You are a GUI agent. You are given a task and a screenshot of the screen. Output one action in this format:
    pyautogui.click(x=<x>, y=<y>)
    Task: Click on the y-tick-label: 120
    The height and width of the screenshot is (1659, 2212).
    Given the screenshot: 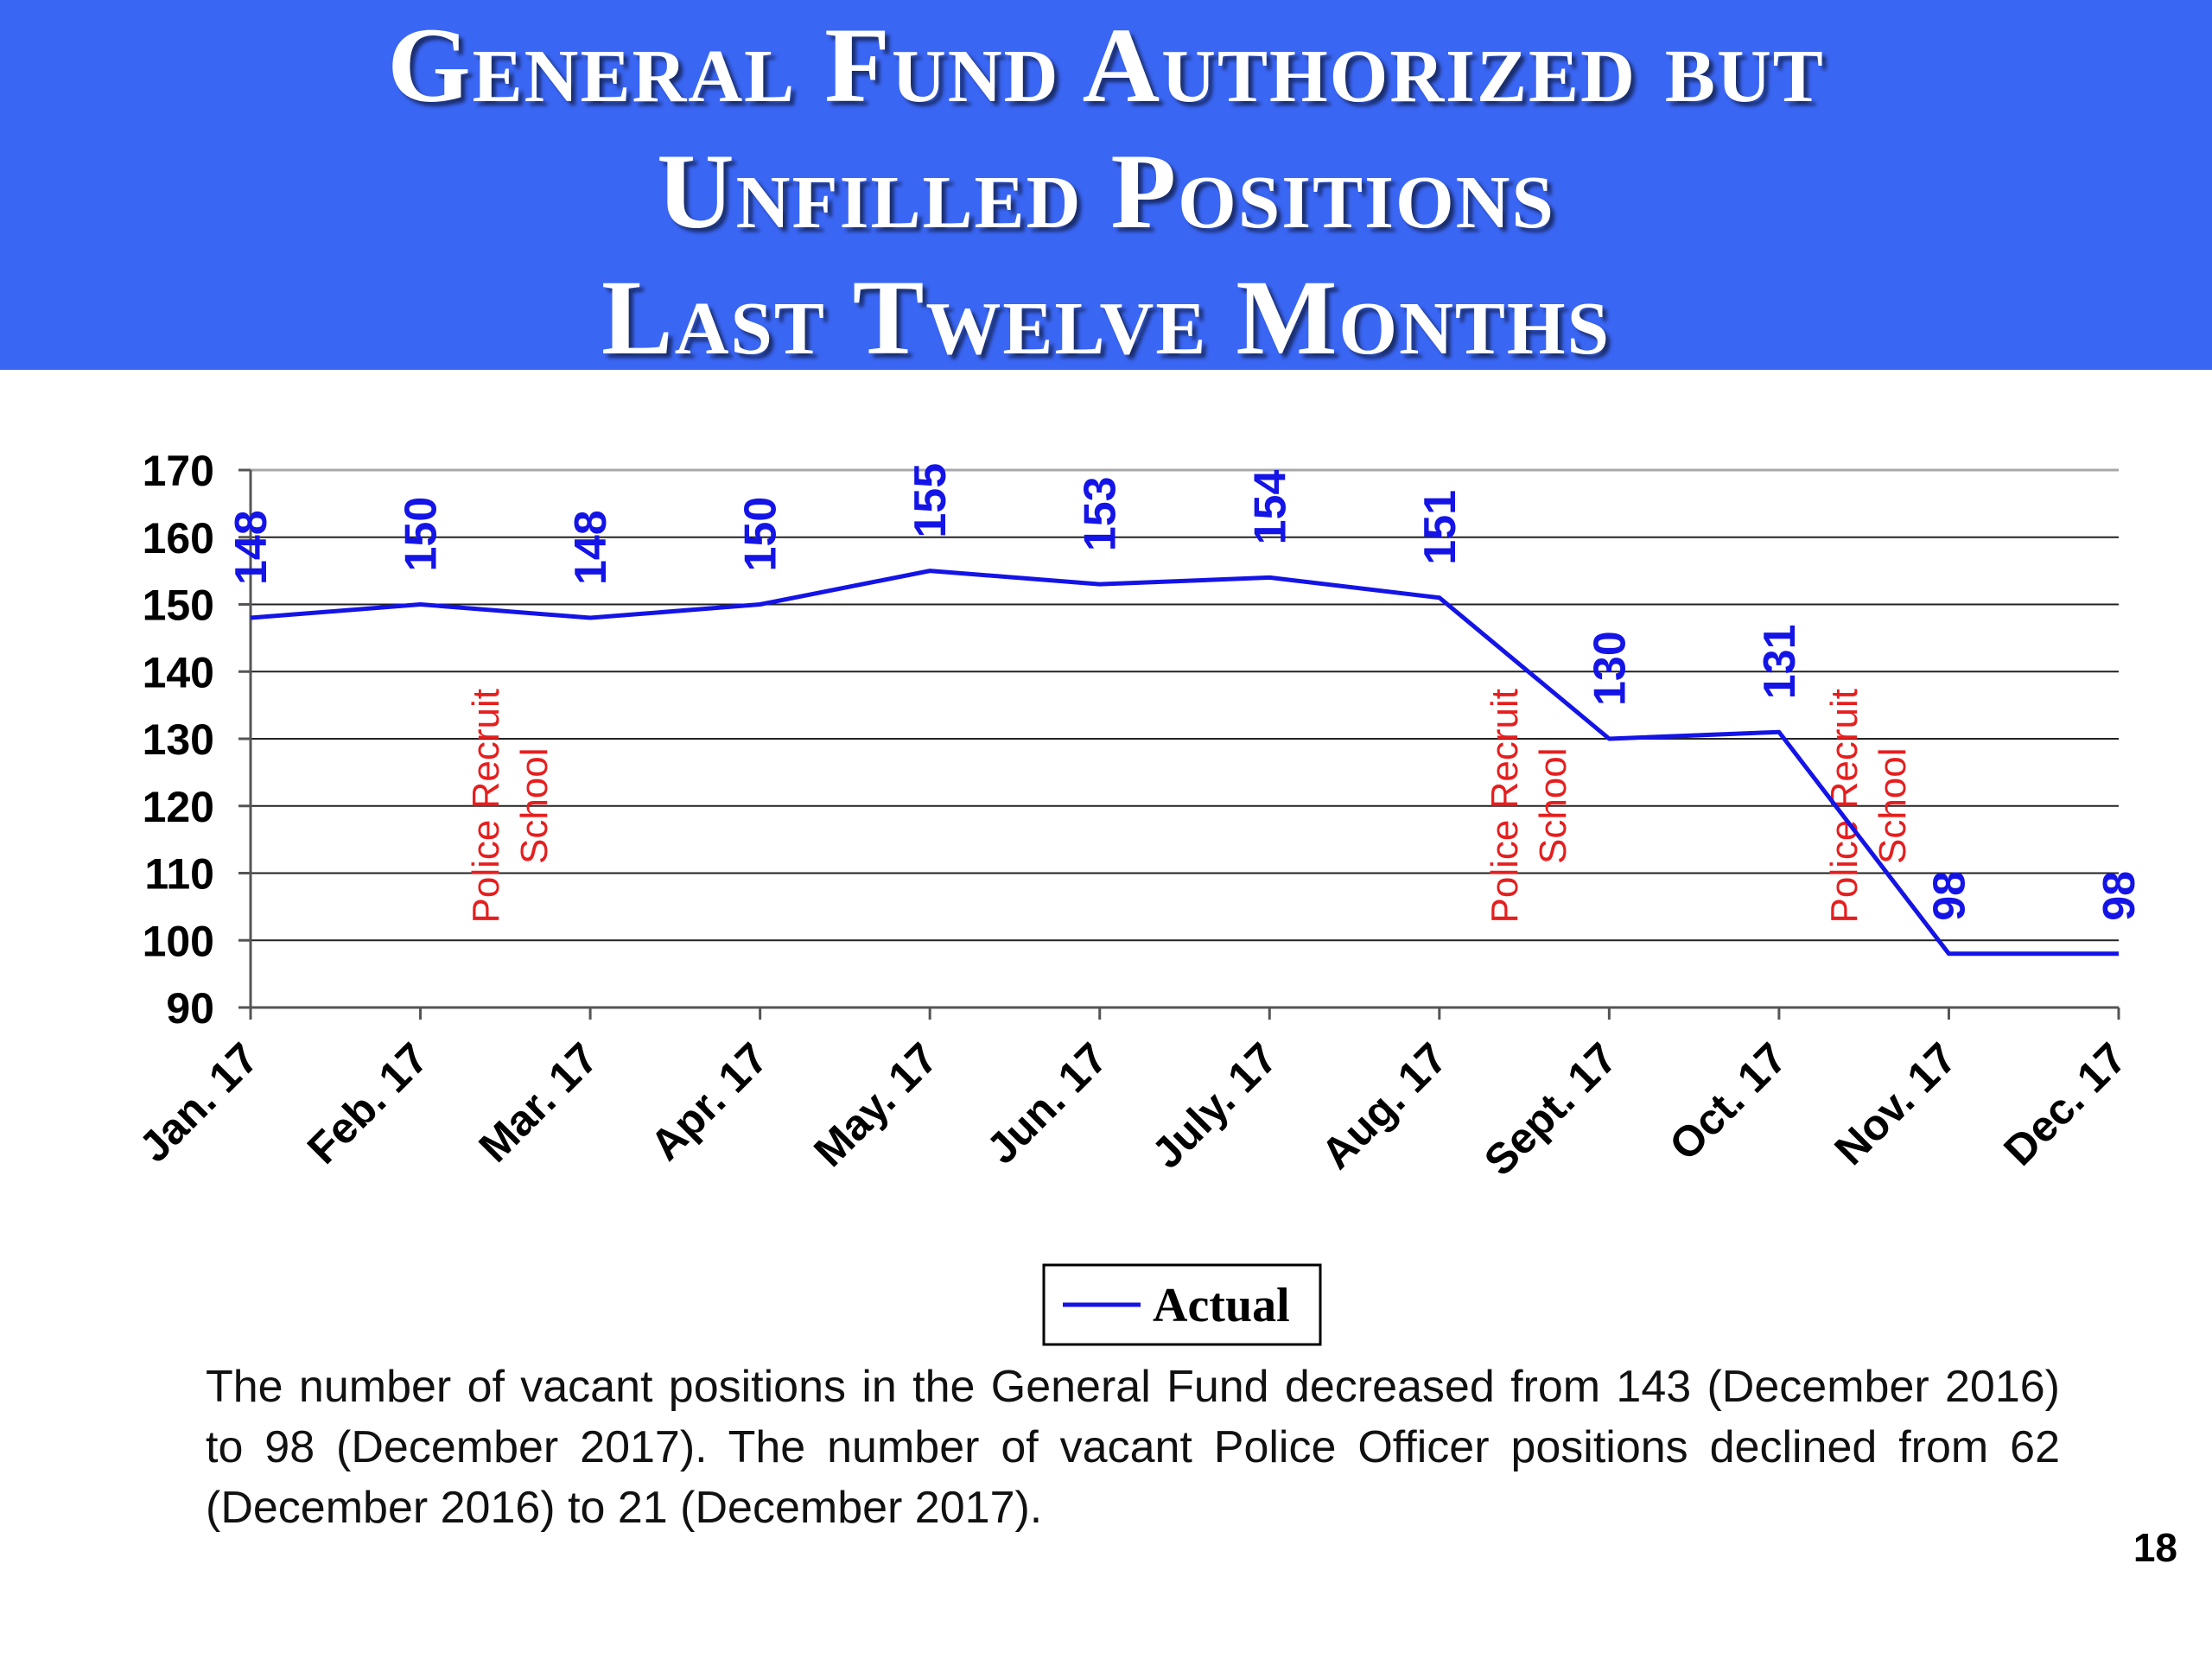 What is the action you would take?
    pyautogui.click(x=178, y=807)
    